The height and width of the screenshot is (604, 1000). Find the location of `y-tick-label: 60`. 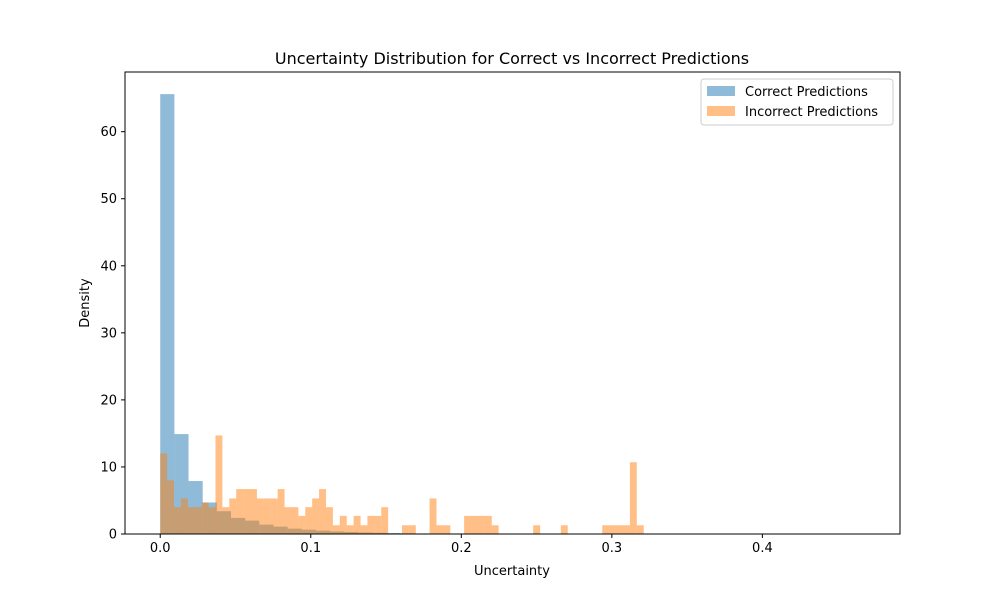

y-tick-label: 60 is located at coordinates (108, 132).